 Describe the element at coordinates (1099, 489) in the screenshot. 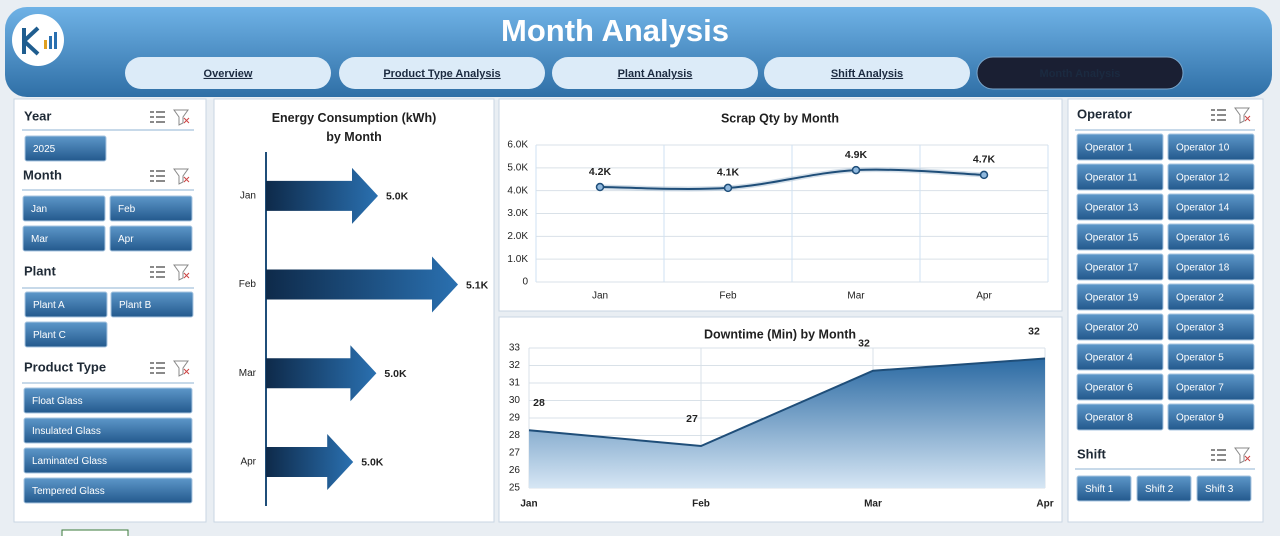

I see `slicer-button-label: Shift 1` at that location.